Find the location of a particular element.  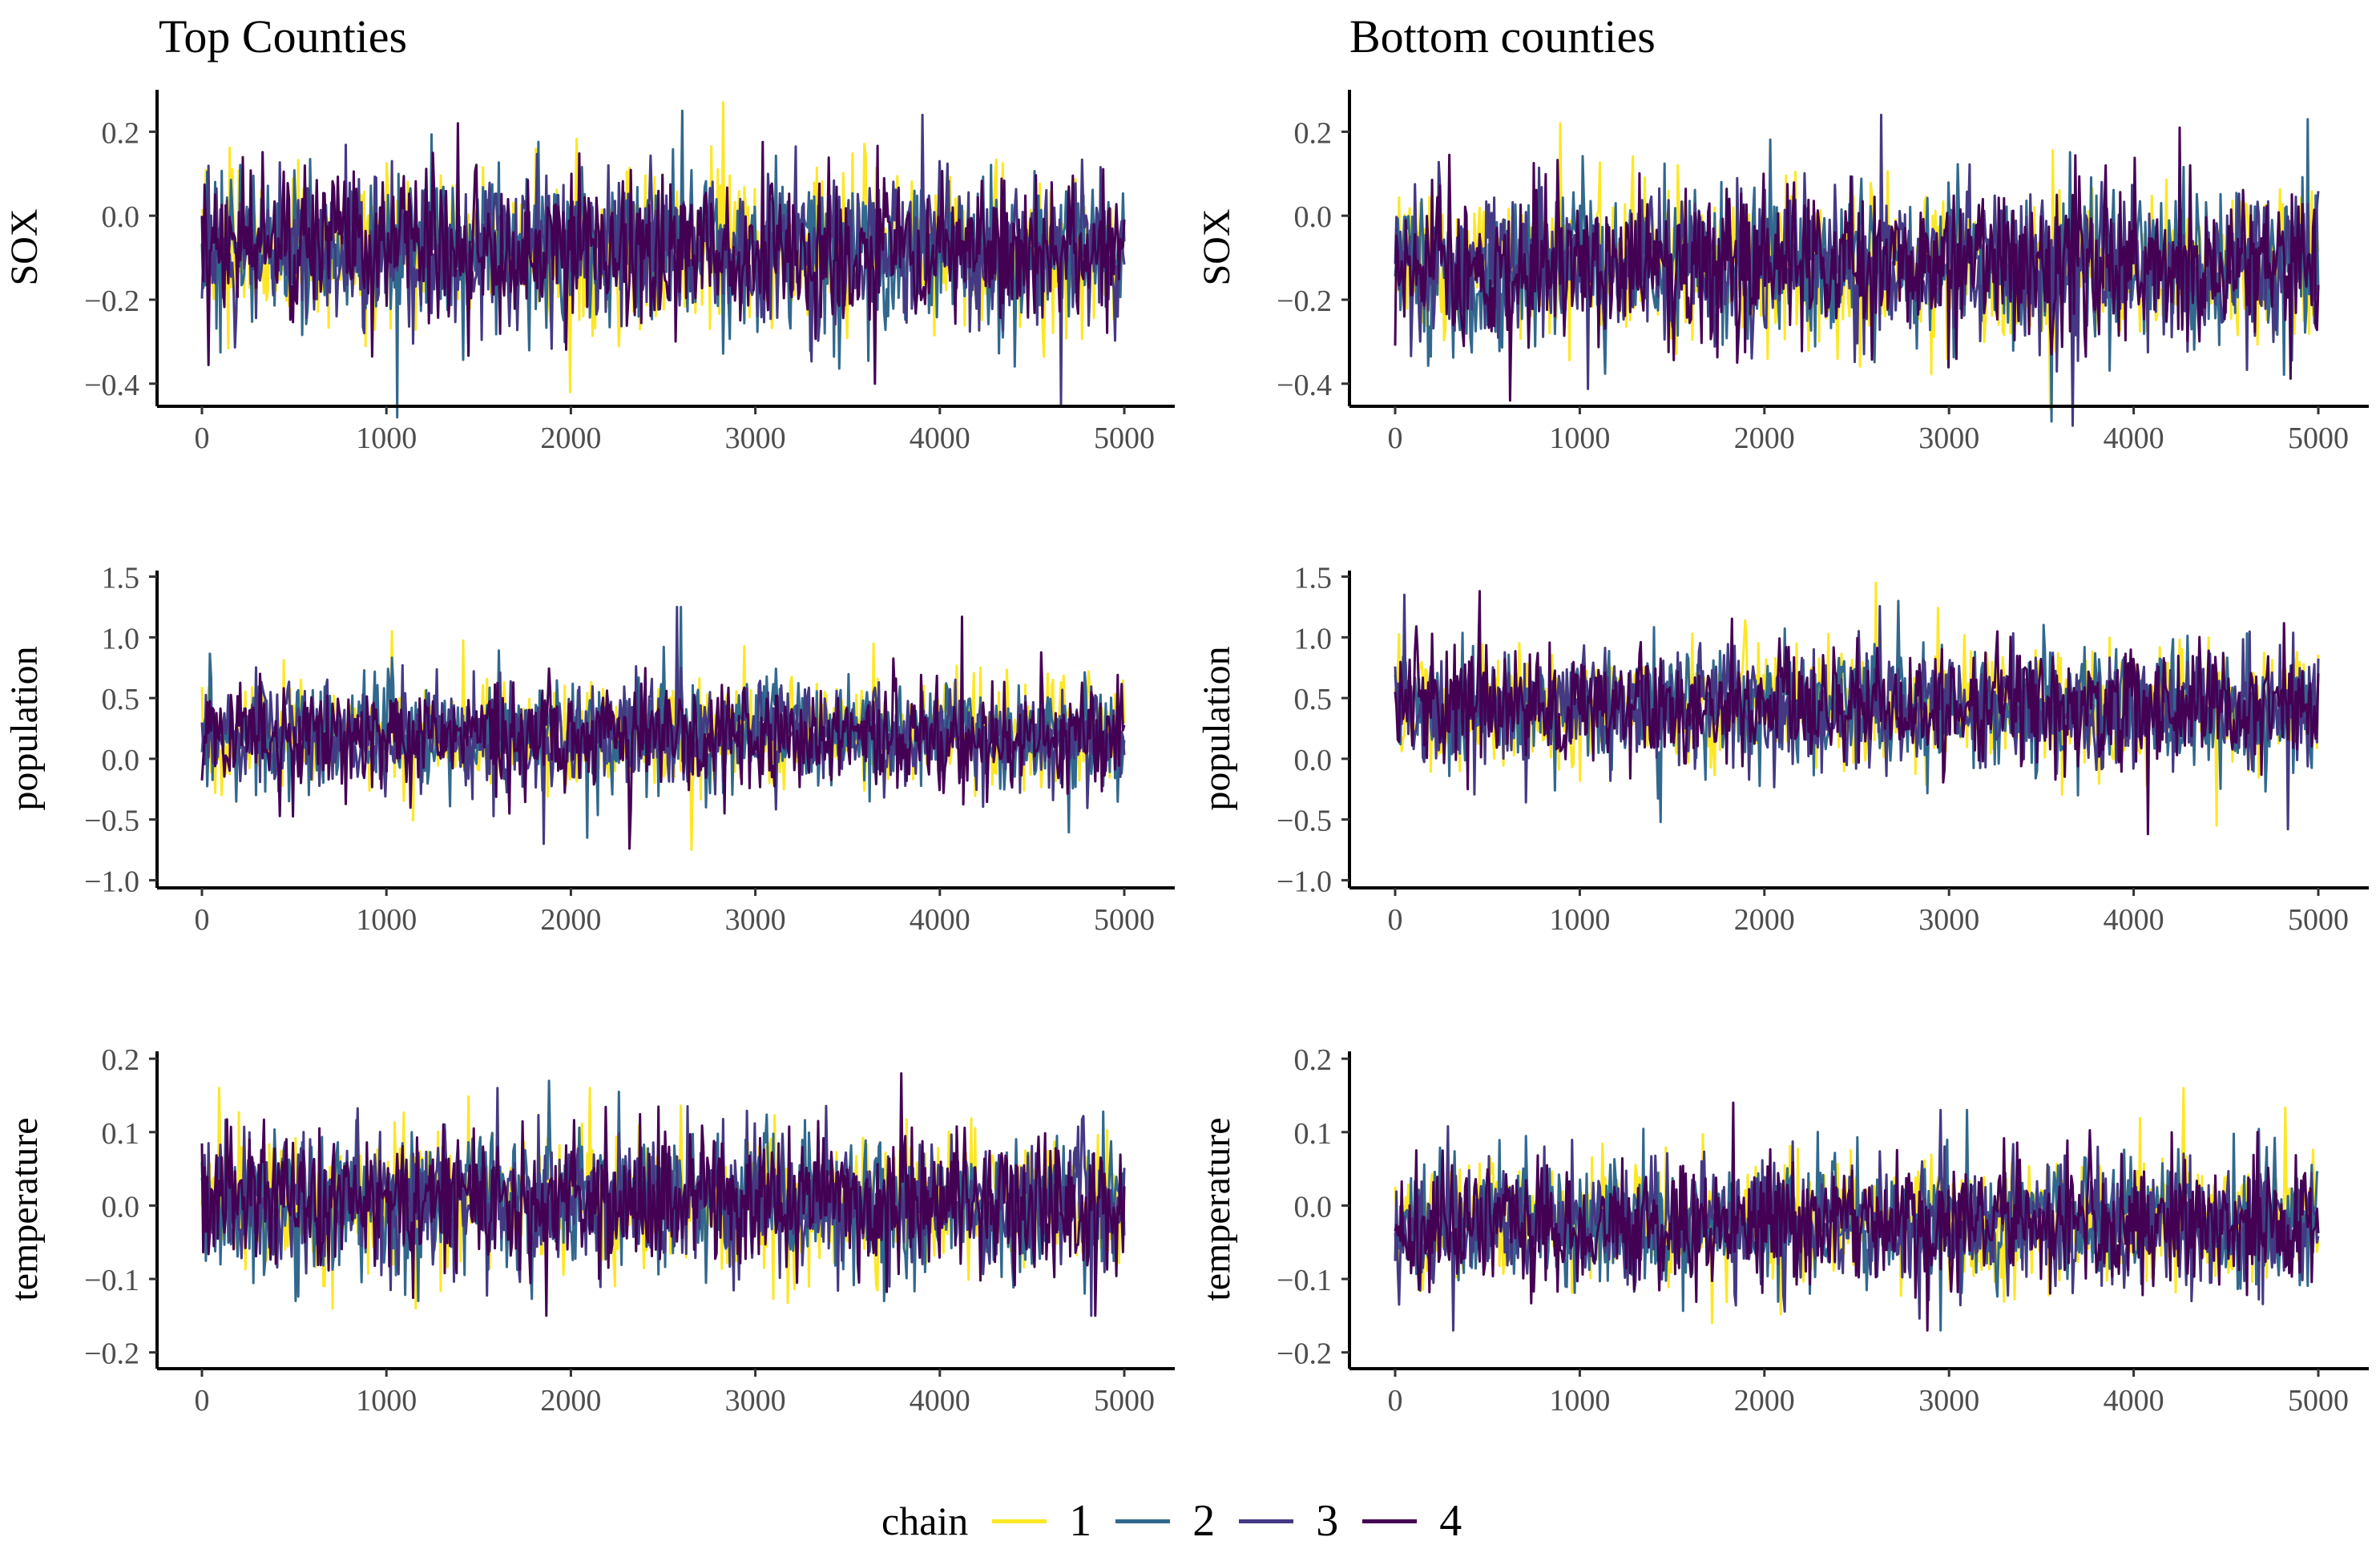

legend-item-chain-1: 1 is located at coordinates (1041, 1521).